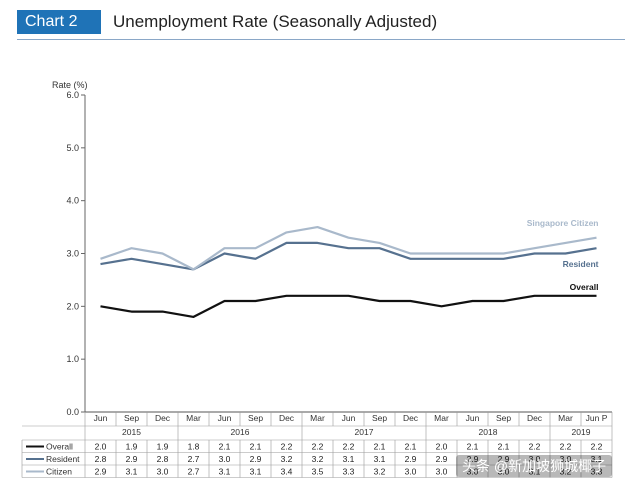 The image size is (640, 490). What do you see at coordinates (240, 432) in the screenshot?
I see `year-label: 2016` at bounding box center [240, 432].